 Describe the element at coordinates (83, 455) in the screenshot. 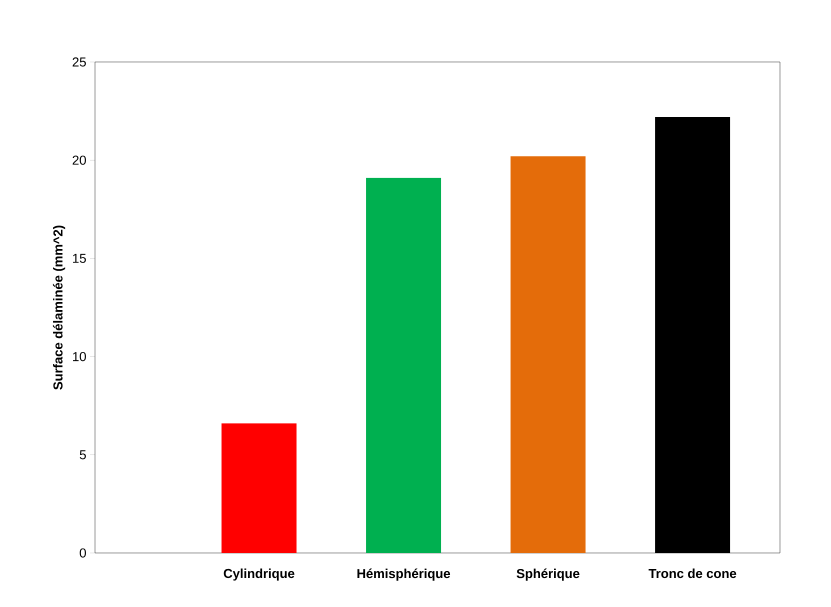

I see `y-tick-label: 5` at that location.